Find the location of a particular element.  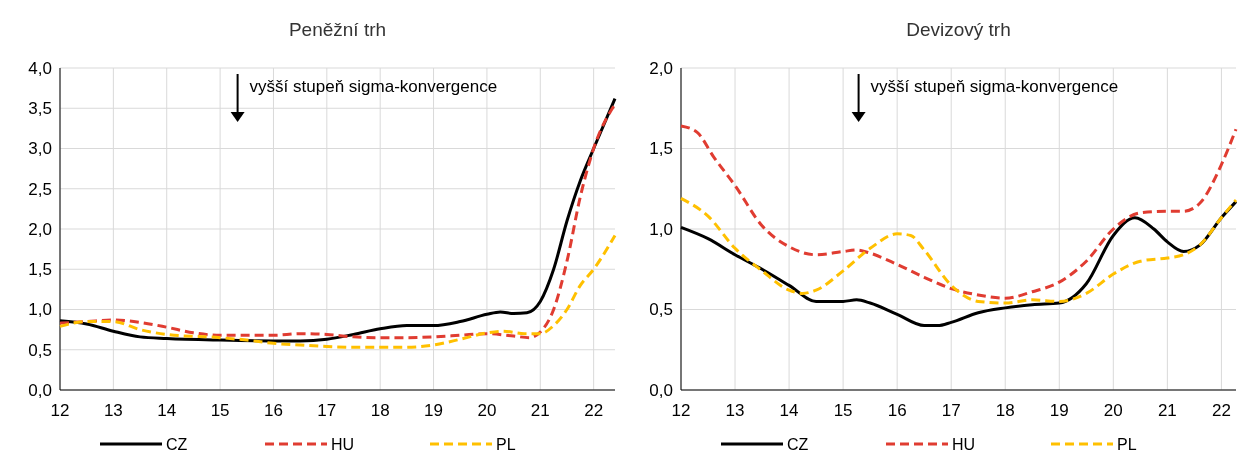

chart-title: Devizový trh is located at coordinates (958, 29).